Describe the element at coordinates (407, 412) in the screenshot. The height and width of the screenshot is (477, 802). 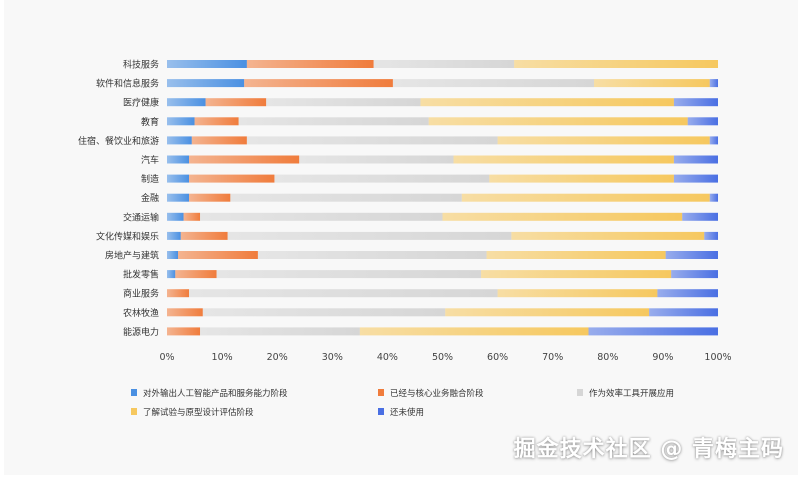
I see `legend-label: 还未使用` at that location.